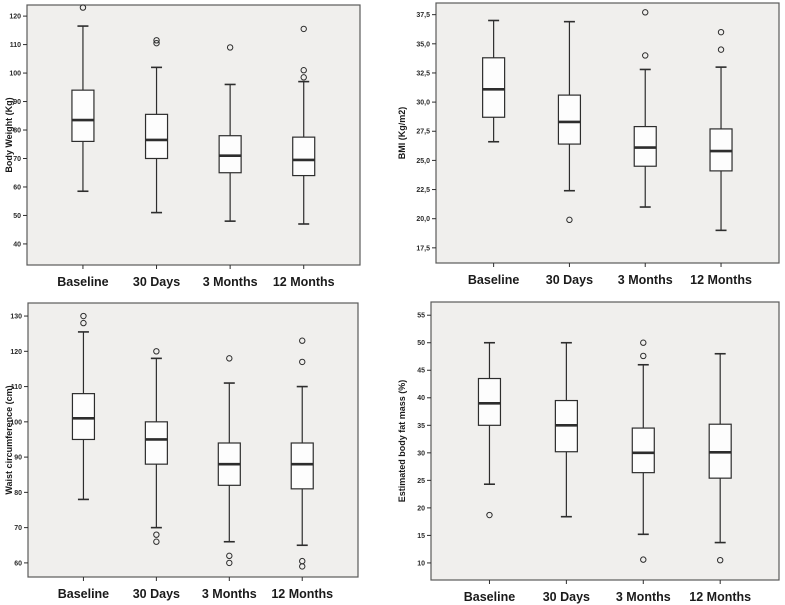 This screenshot has width=785, height=605. I want to click on y-tick-label: 35, so click(421, 426).